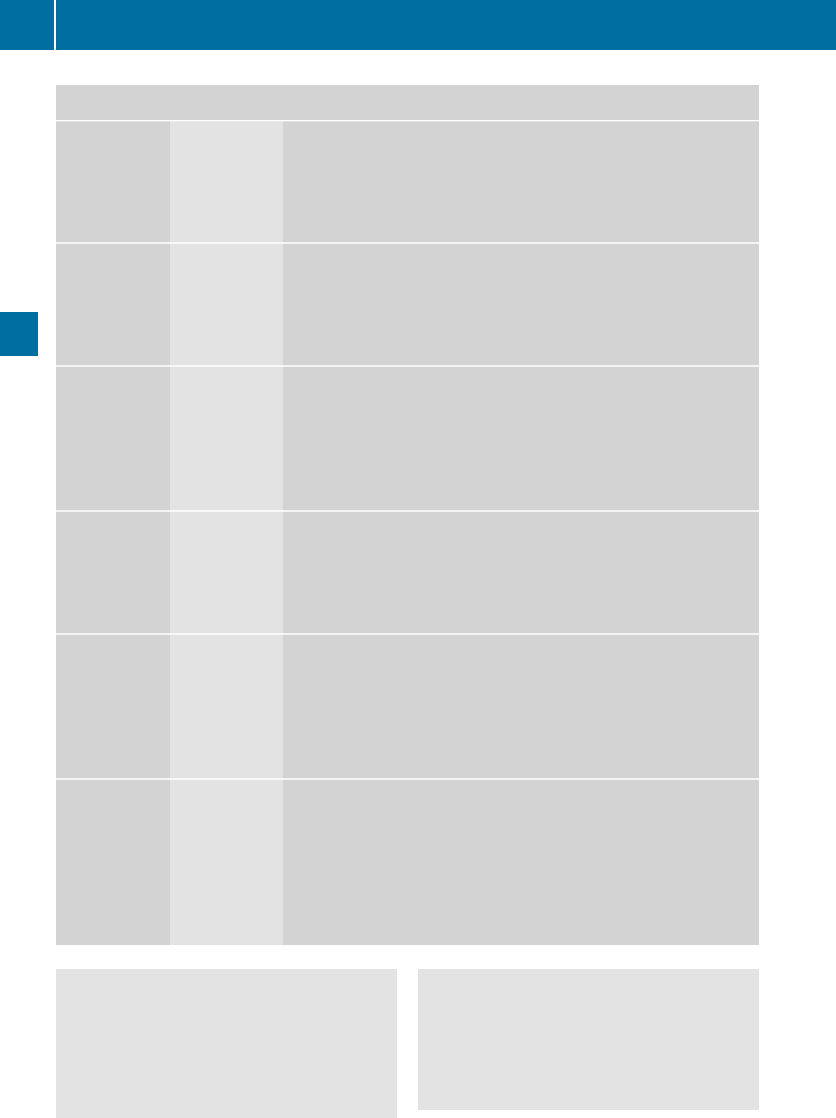 This screenshot has height=1118, width=836. Describe the element at coordinates (418, 25) in the screenshot. I see `header-bar` at that location.